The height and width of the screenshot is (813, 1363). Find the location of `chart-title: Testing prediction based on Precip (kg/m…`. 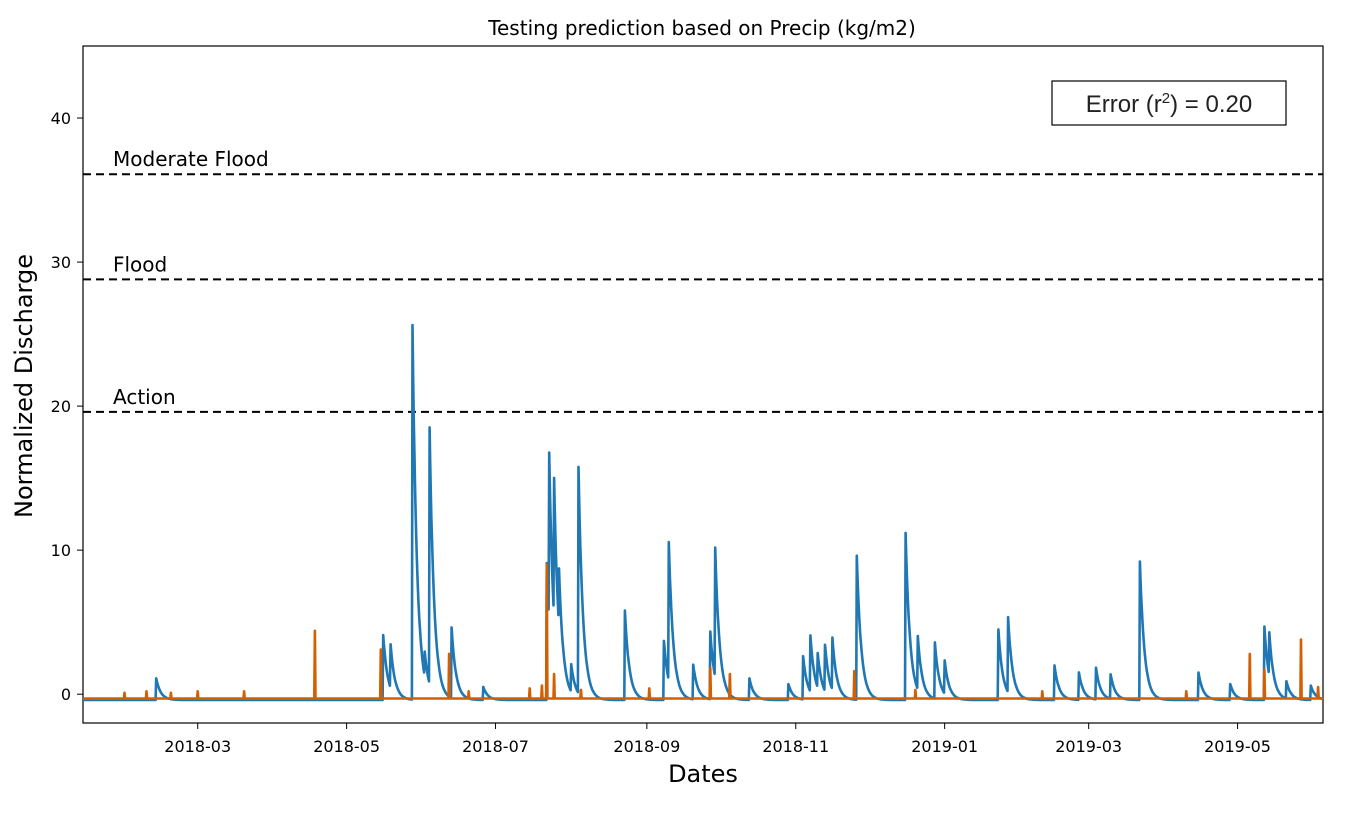

chart-title: Testing prediction based on Precip (kg/m… is located at coordinates (701, 28).